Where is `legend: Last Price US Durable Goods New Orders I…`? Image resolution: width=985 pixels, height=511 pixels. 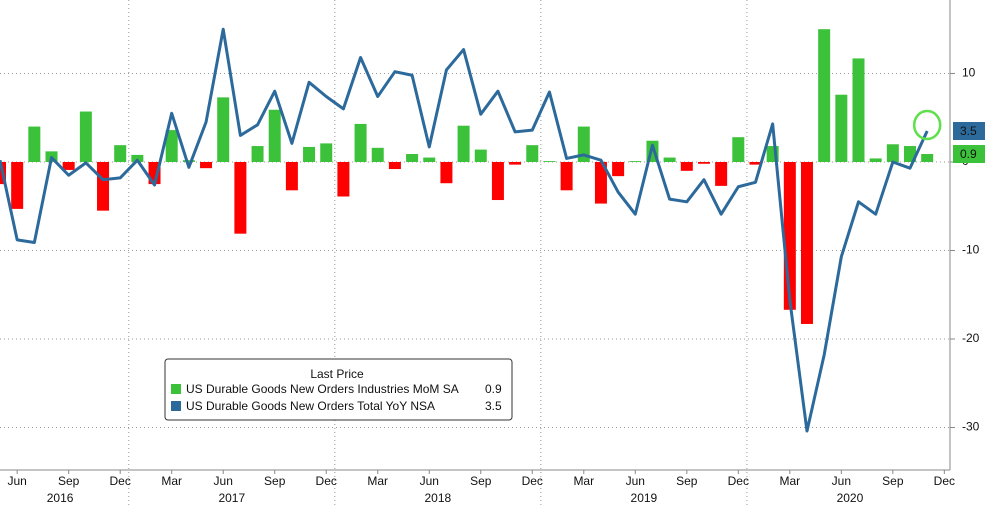
legend: Last Price US Durable Goods New Orders I… is located at coordinates (338, 389).